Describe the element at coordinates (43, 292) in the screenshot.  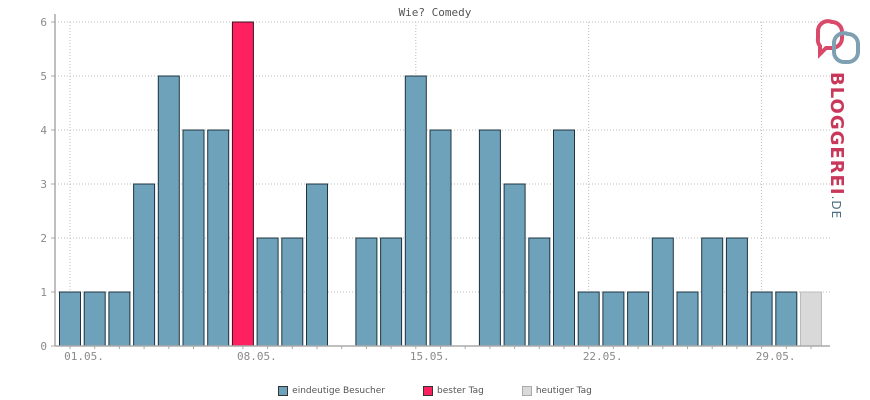
I see `y-tick-label: 1` at that location.